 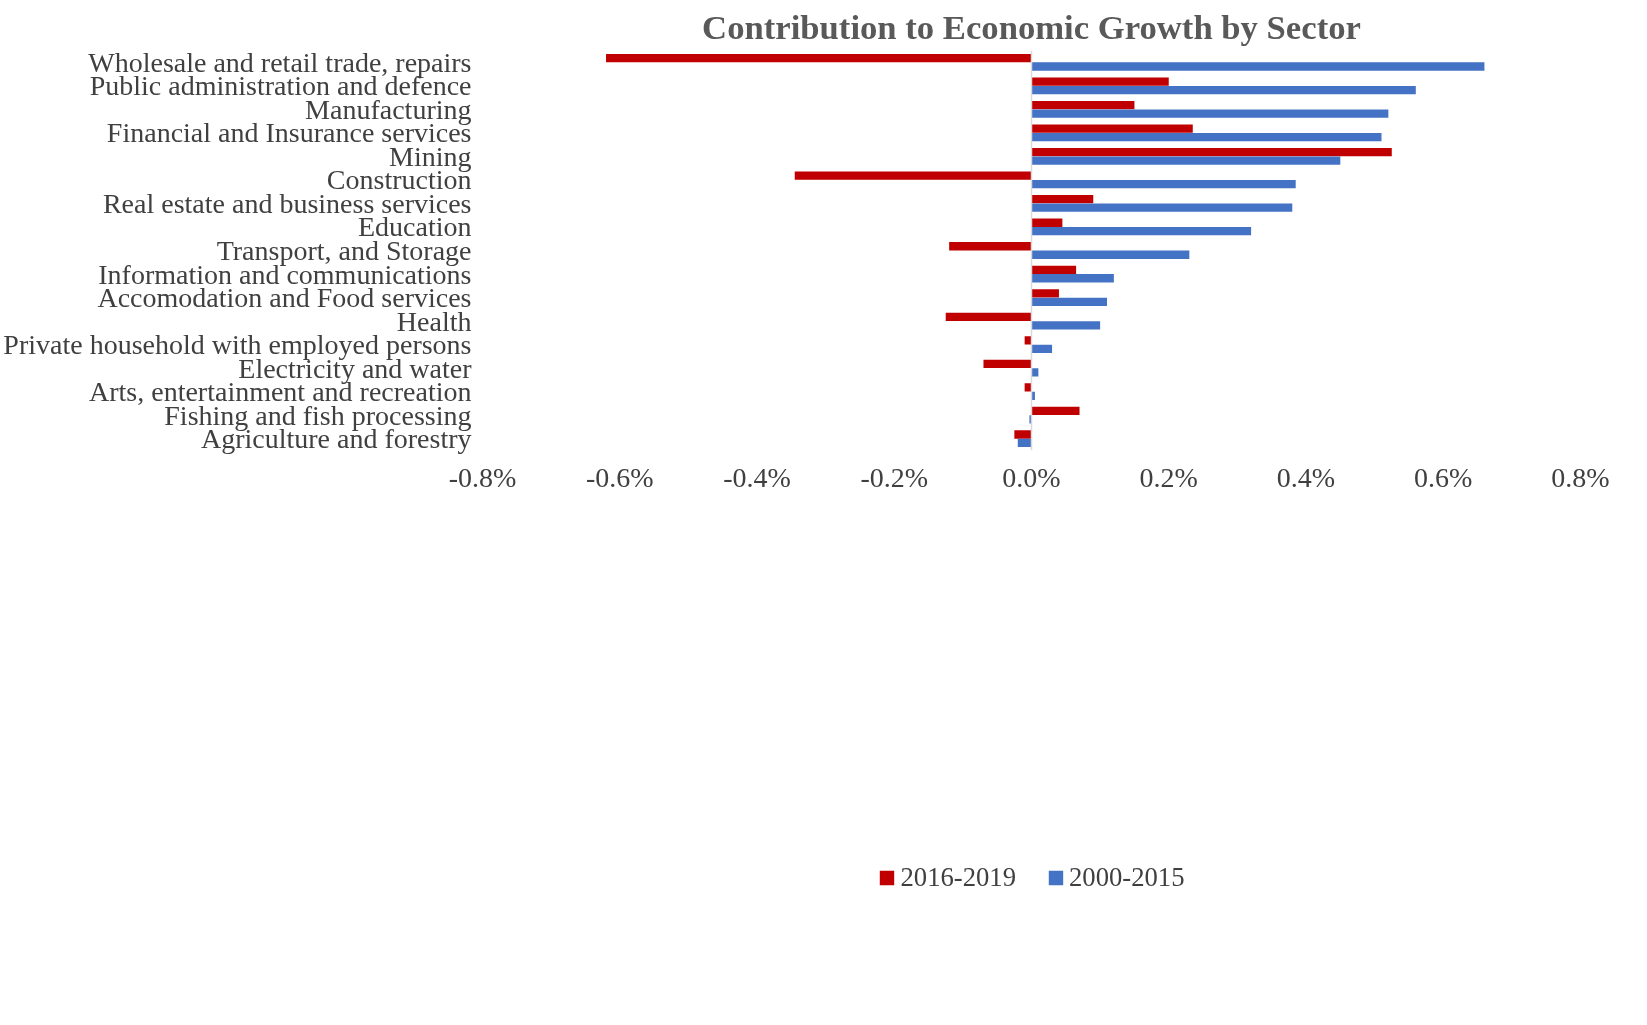 I want to click on legend-label: 2000-2015, so click(x=1127, y=877).